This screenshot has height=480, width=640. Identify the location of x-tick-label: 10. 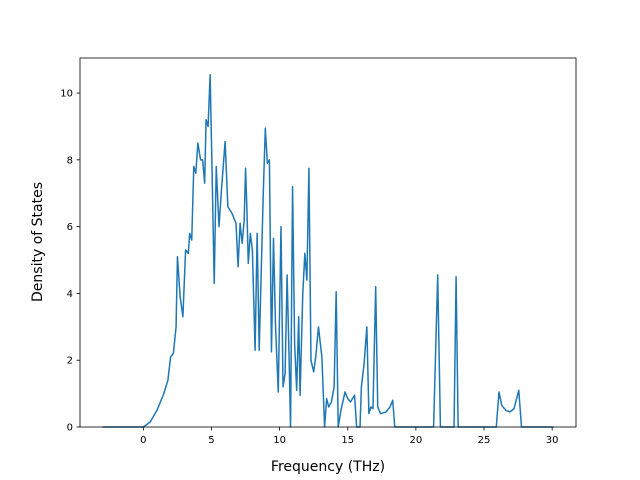
(279, 440).